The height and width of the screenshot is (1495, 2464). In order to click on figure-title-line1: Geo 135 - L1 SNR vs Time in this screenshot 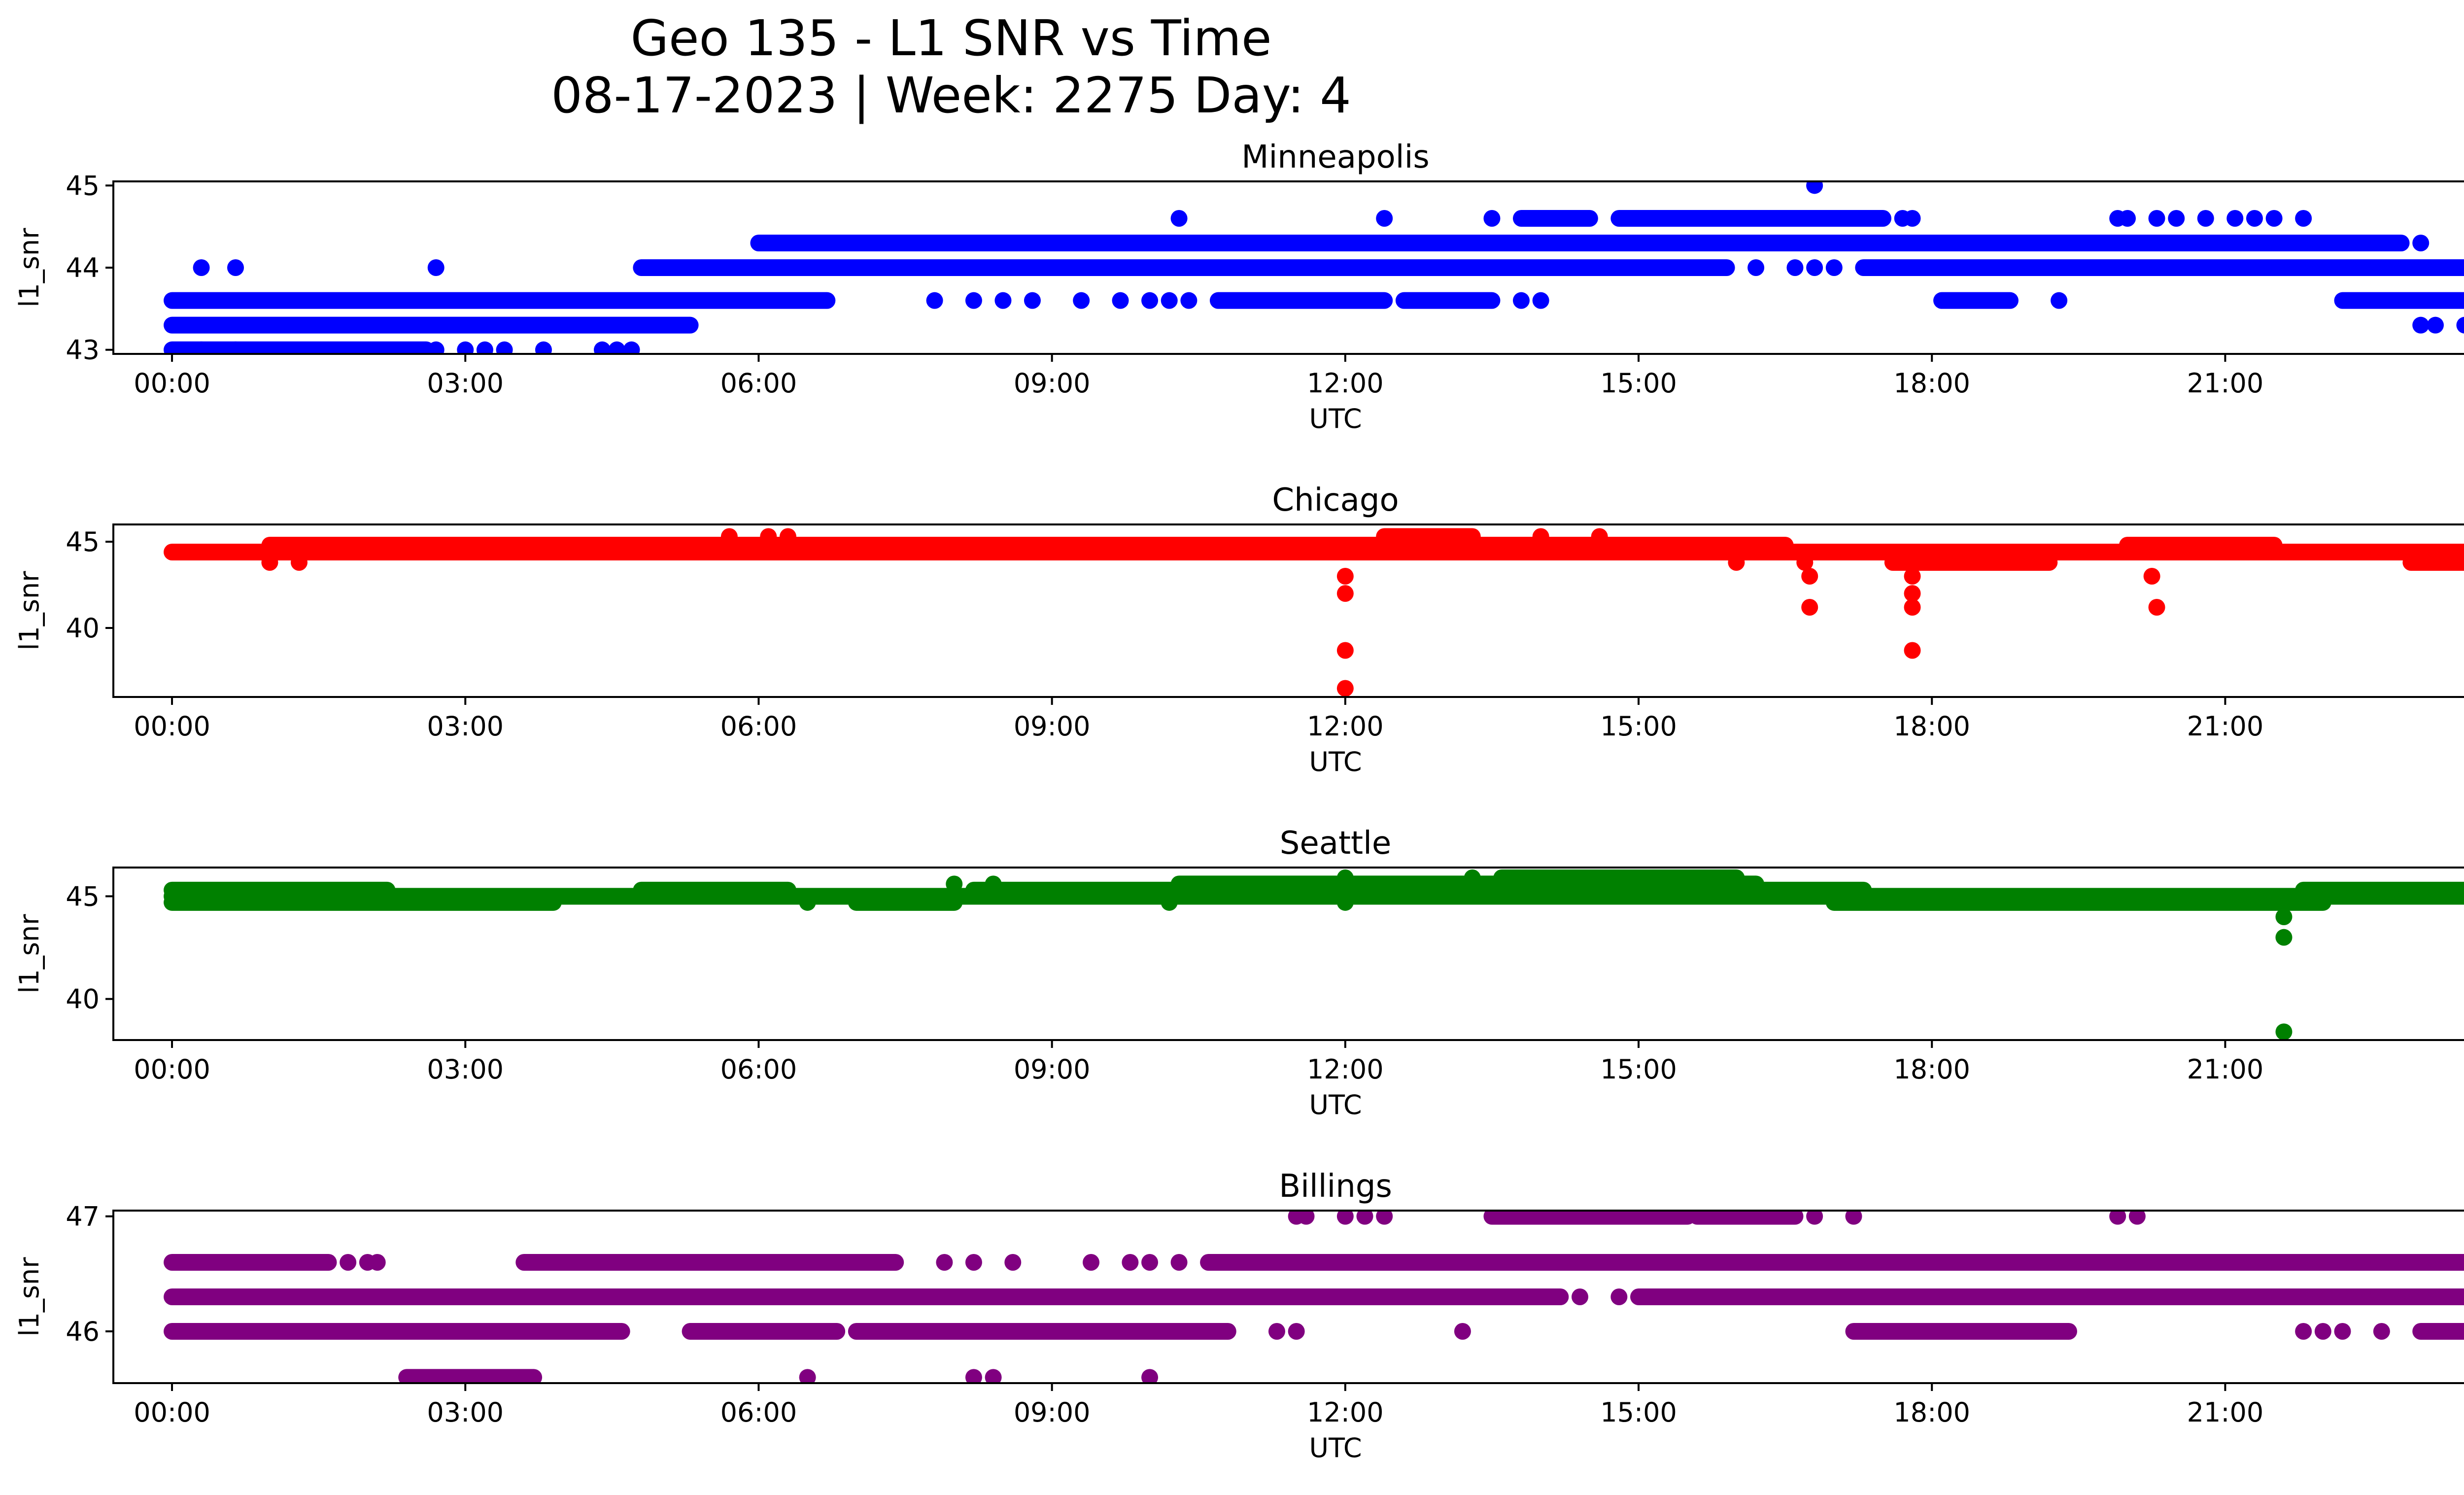, I will do `click(951, 38)`.